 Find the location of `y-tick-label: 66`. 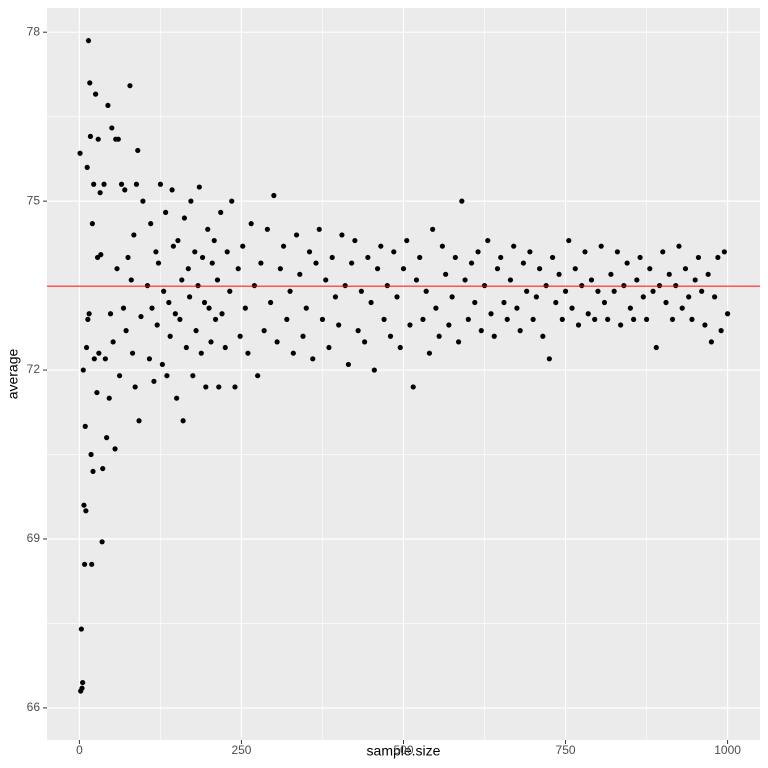

y-tick-label: 66 is located at coordinates (34, 707).